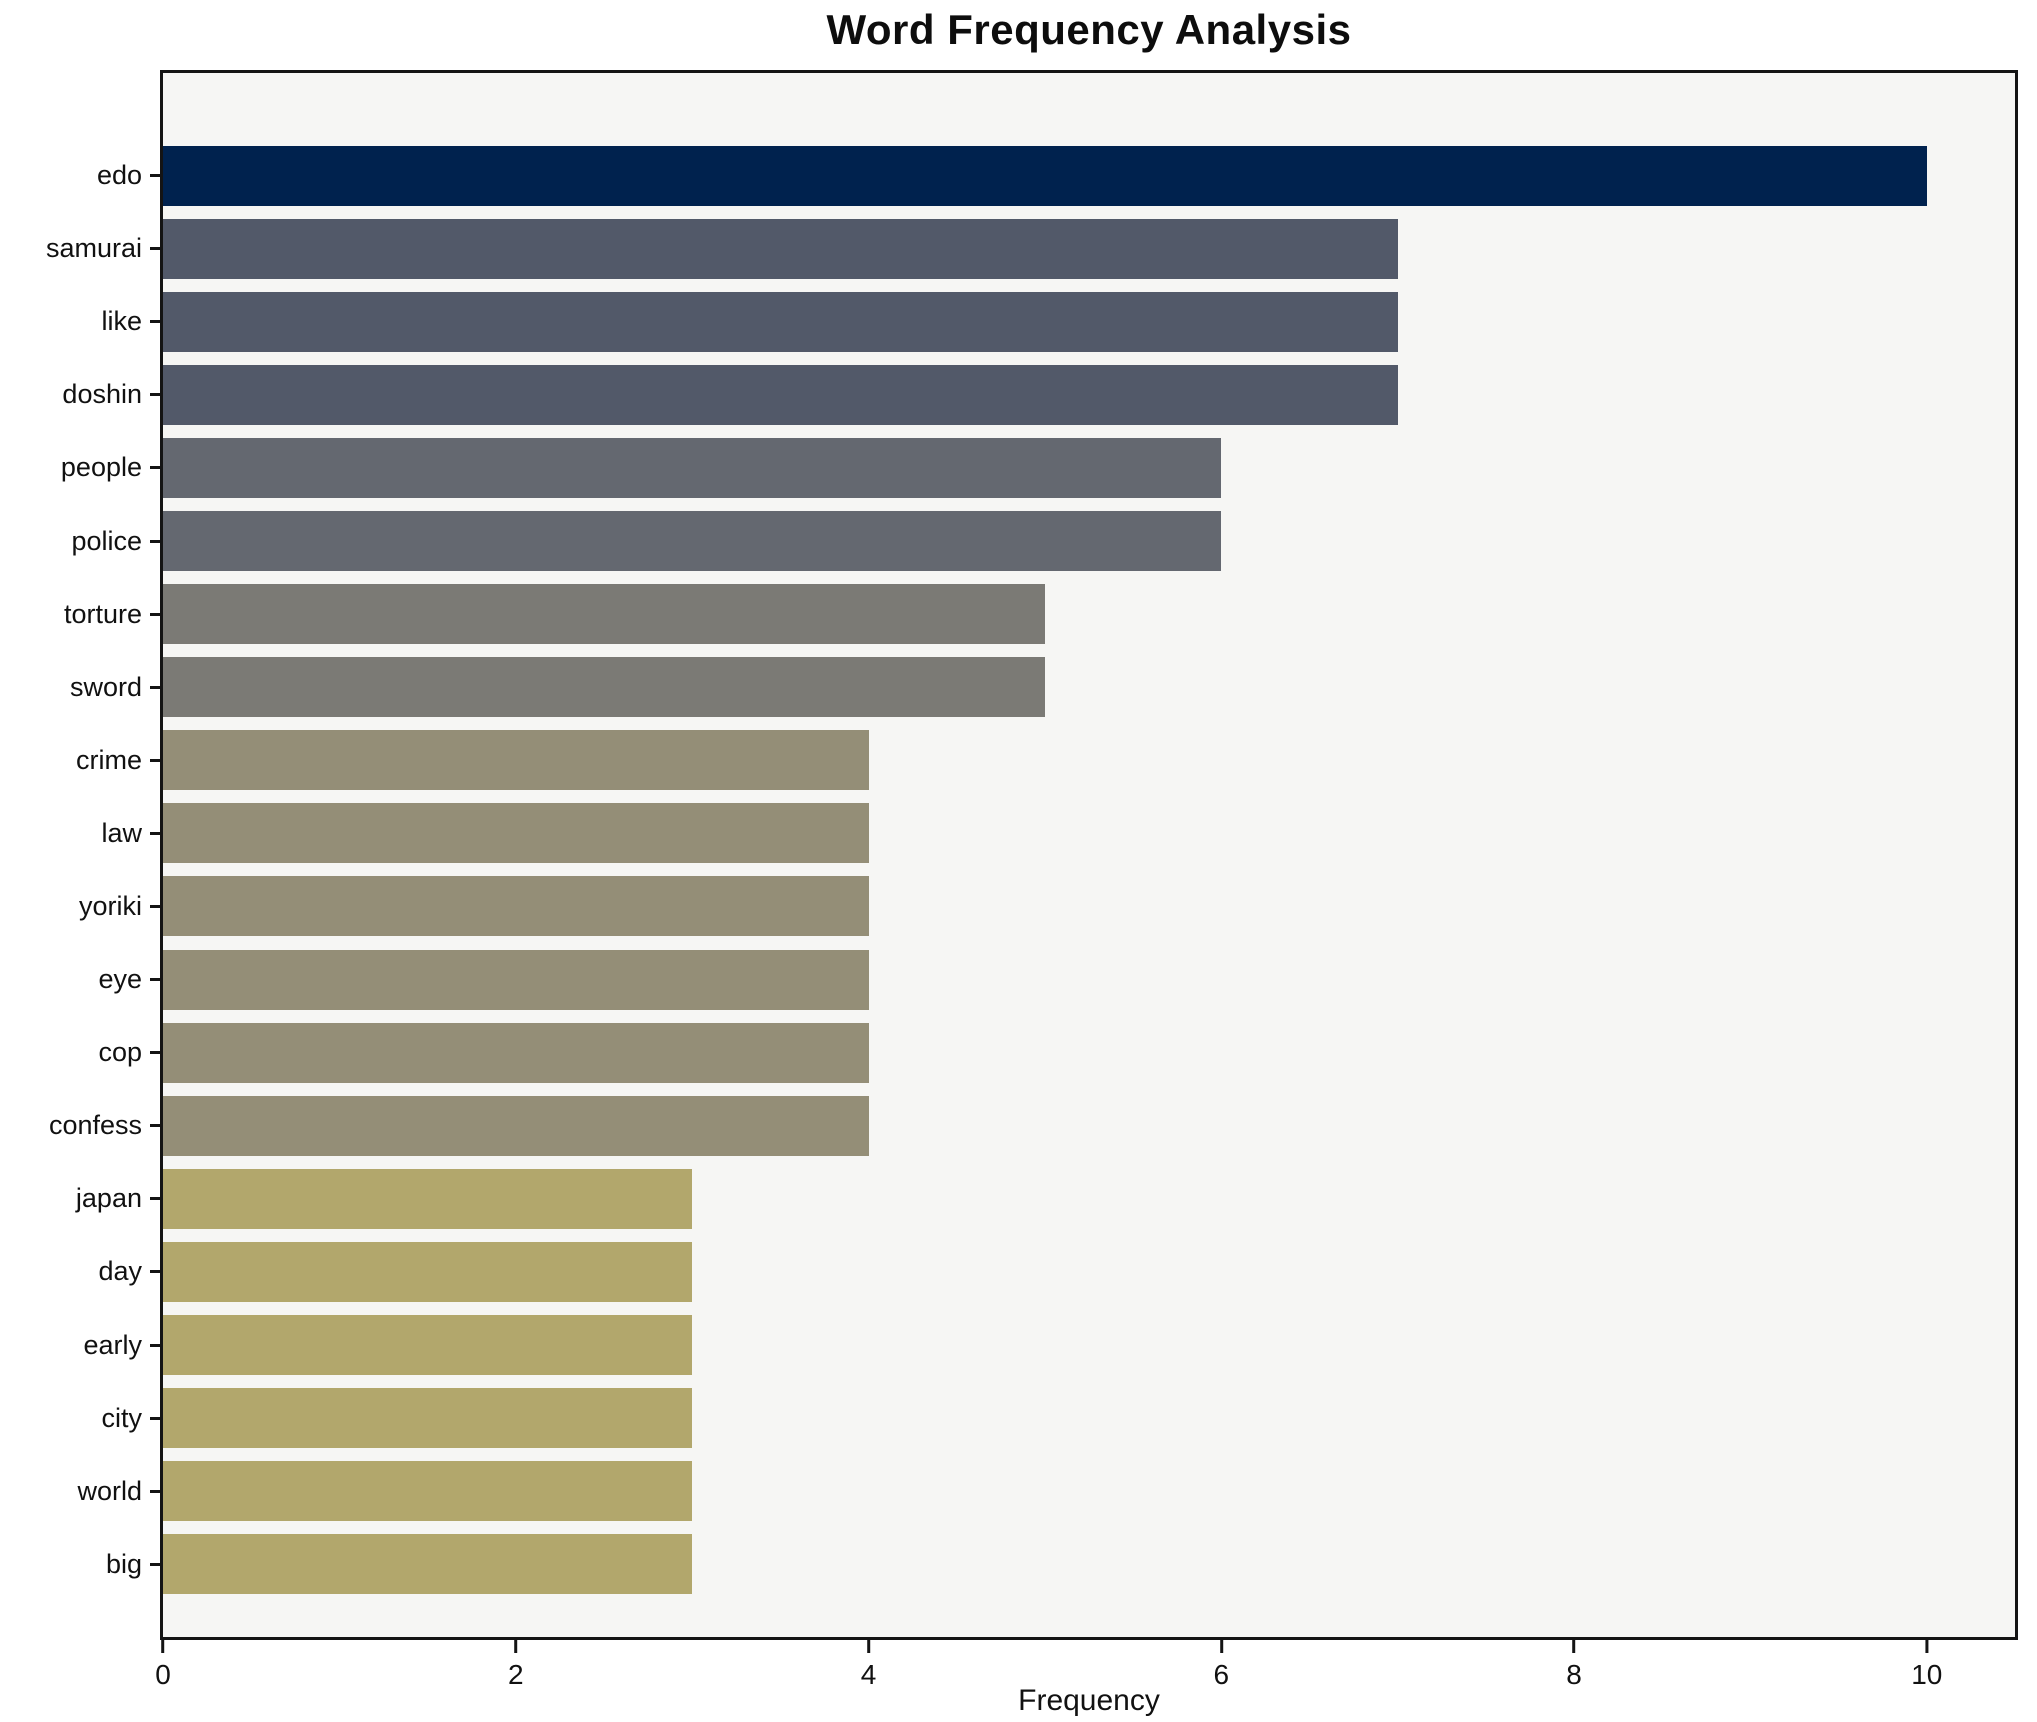 The width and height of the screenshot is (2037, 1722). Describe the element at coordinates (80, 979) in the screenshot. I see `y-tick-row: eye` at that location.